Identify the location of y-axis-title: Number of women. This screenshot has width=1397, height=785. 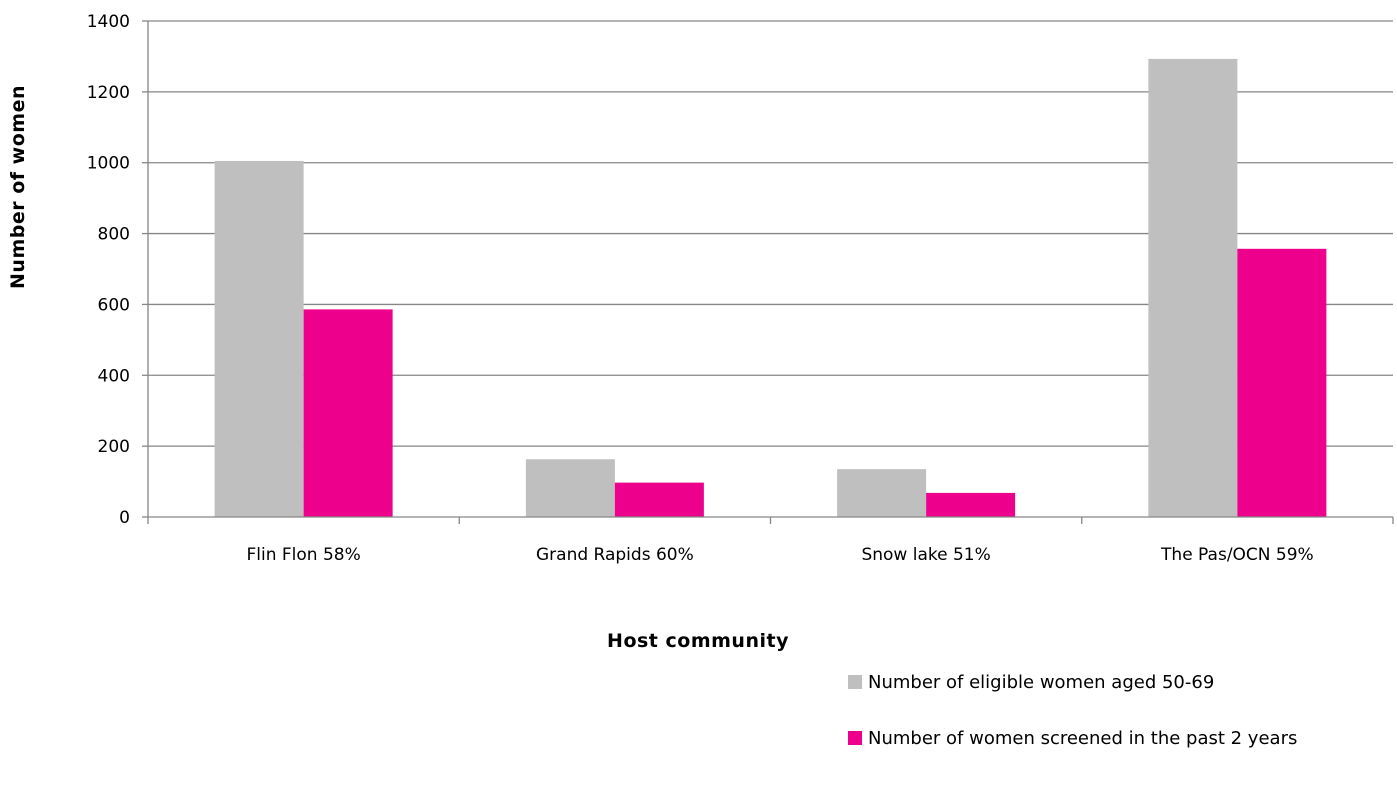
(18, 187).